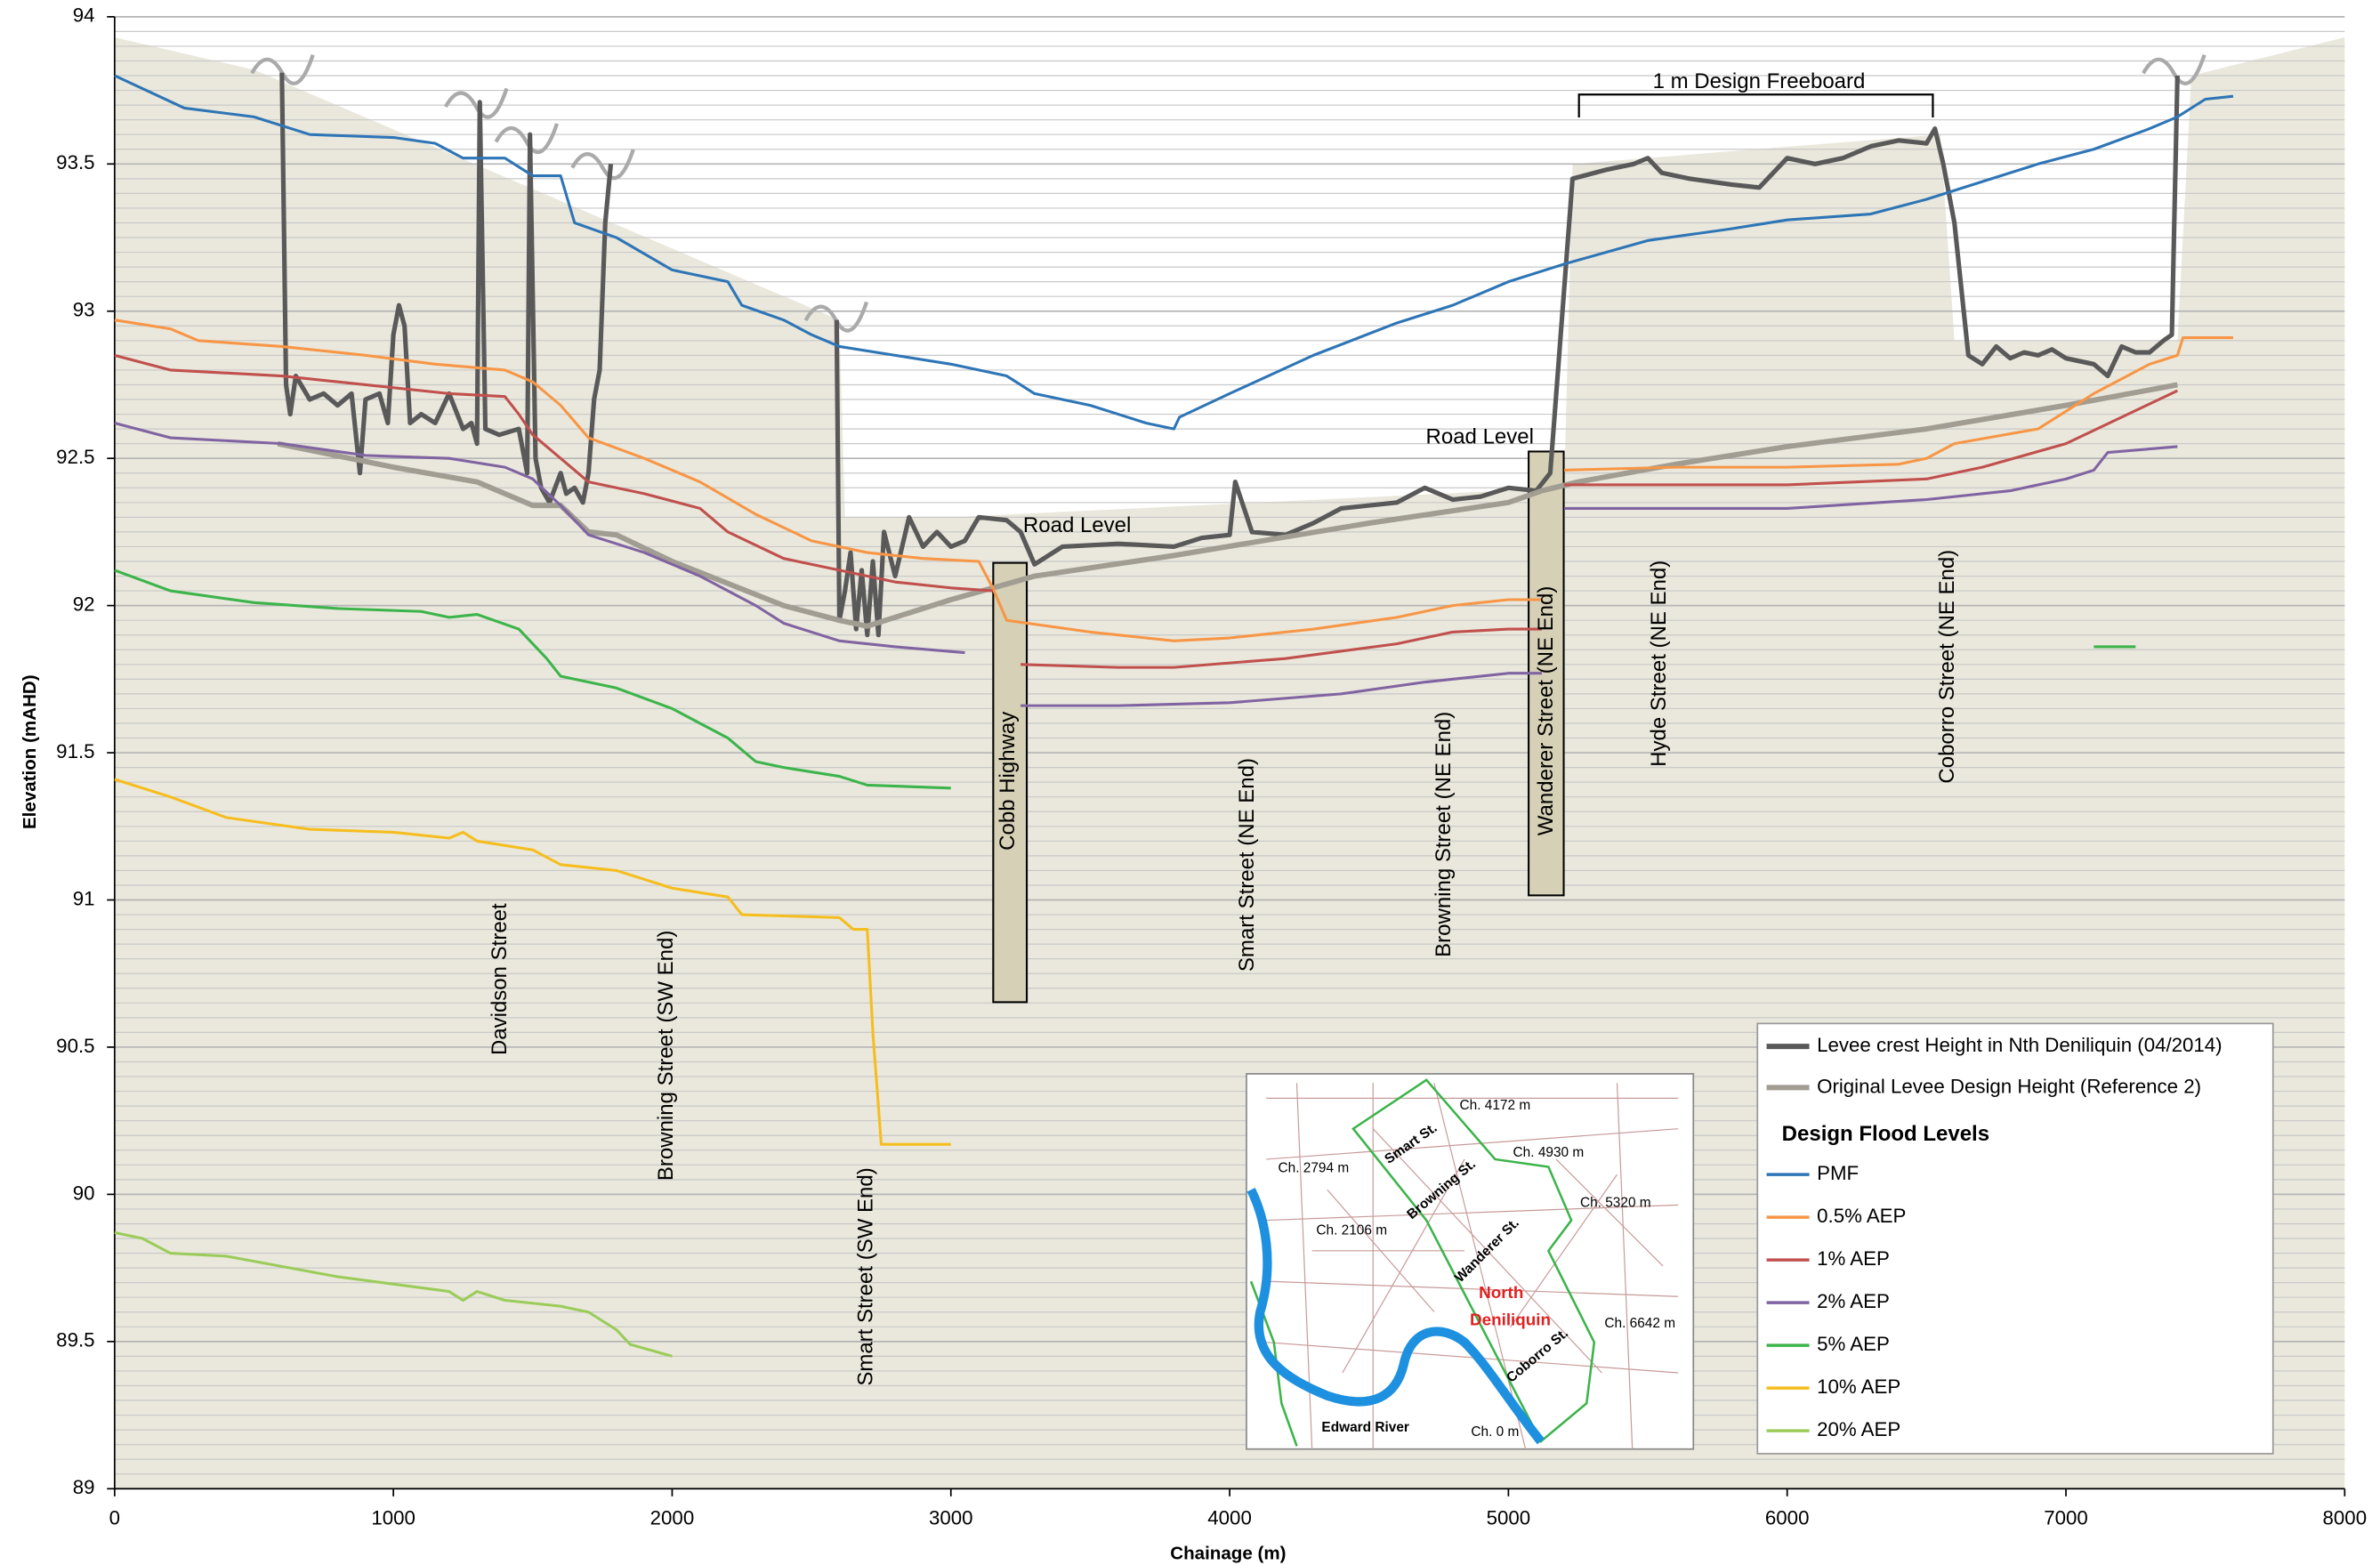  I want to click on annotation: Davidson Street, so click(500, 979).